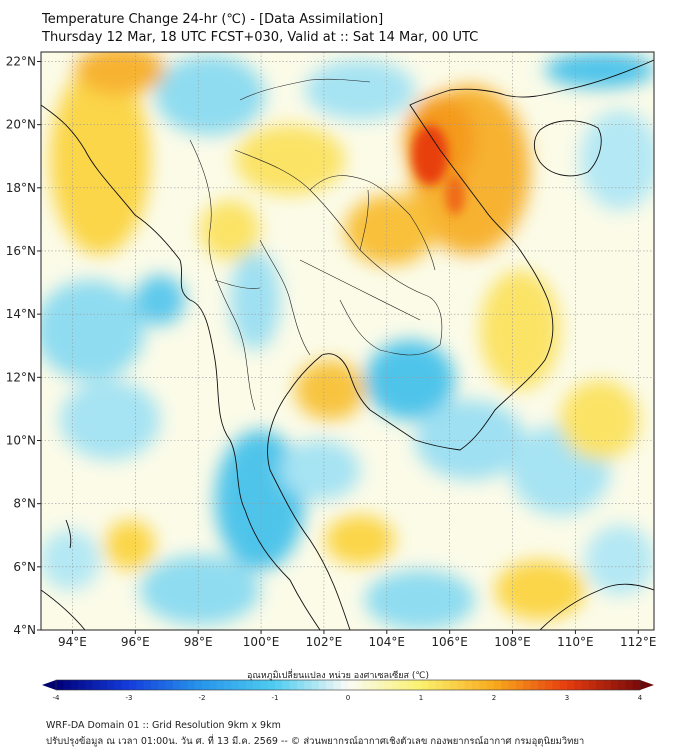 The image size is (676, 756). I want to click on lat-tick-label: 18°N, so click(21, 188).